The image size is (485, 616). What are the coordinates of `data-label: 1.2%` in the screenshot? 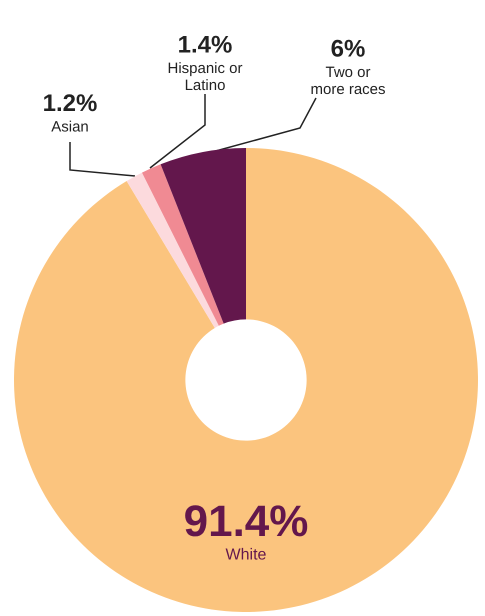 It's located at (70, 103).